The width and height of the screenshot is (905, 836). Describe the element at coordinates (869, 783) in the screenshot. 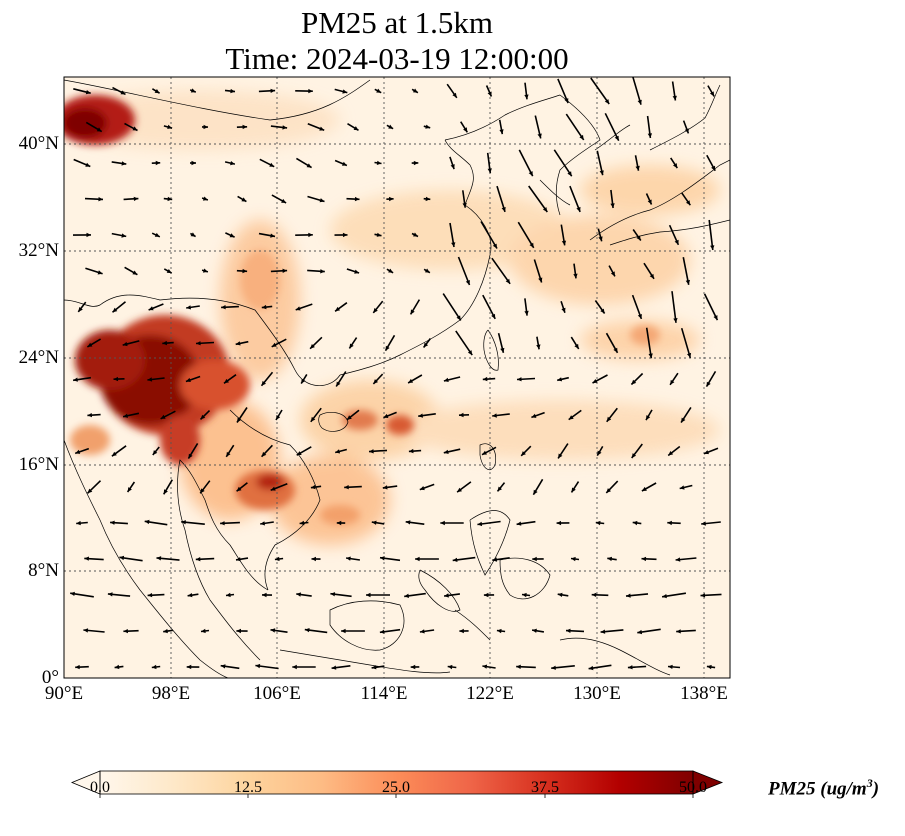

I see `colorbar-label-exponent: 3` at that location.